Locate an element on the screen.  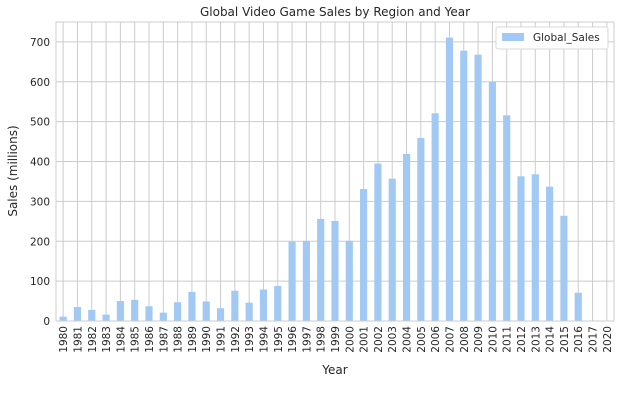
bar-1998 is located at coordinates (321, 269).